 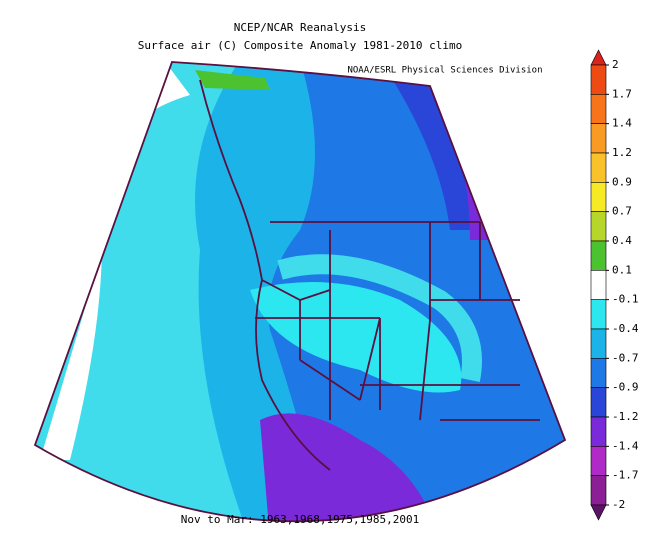 I want to click on colorbar-arrow-bottom, so click(x=598, y=512).